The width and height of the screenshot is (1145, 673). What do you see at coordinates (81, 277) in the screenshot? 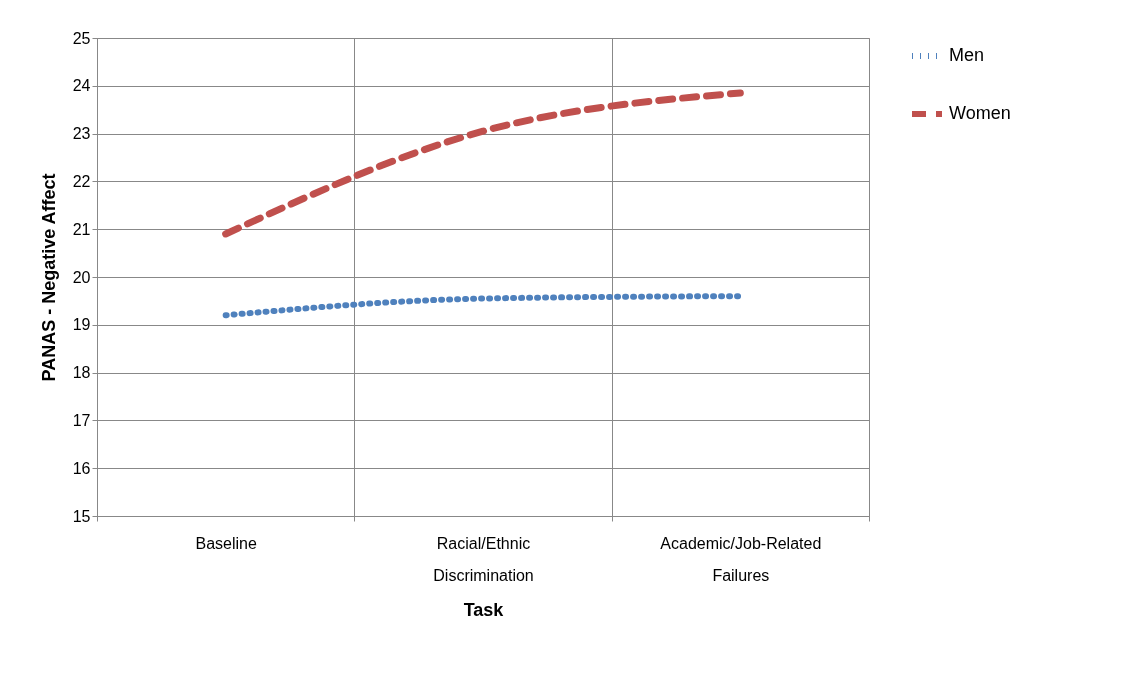
I see `y-tick-label: 20` at bounding box center [81, 277].